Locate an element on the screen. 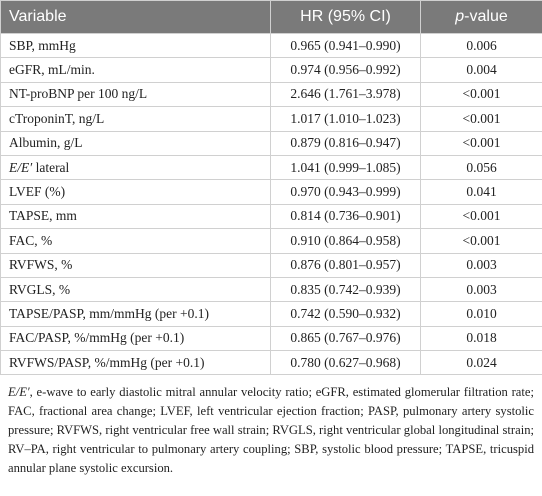 The height and width of the screenshot is (496, 542). table-cell: 0.970 (0.943–0.999) is located at coordinates (345, 192).